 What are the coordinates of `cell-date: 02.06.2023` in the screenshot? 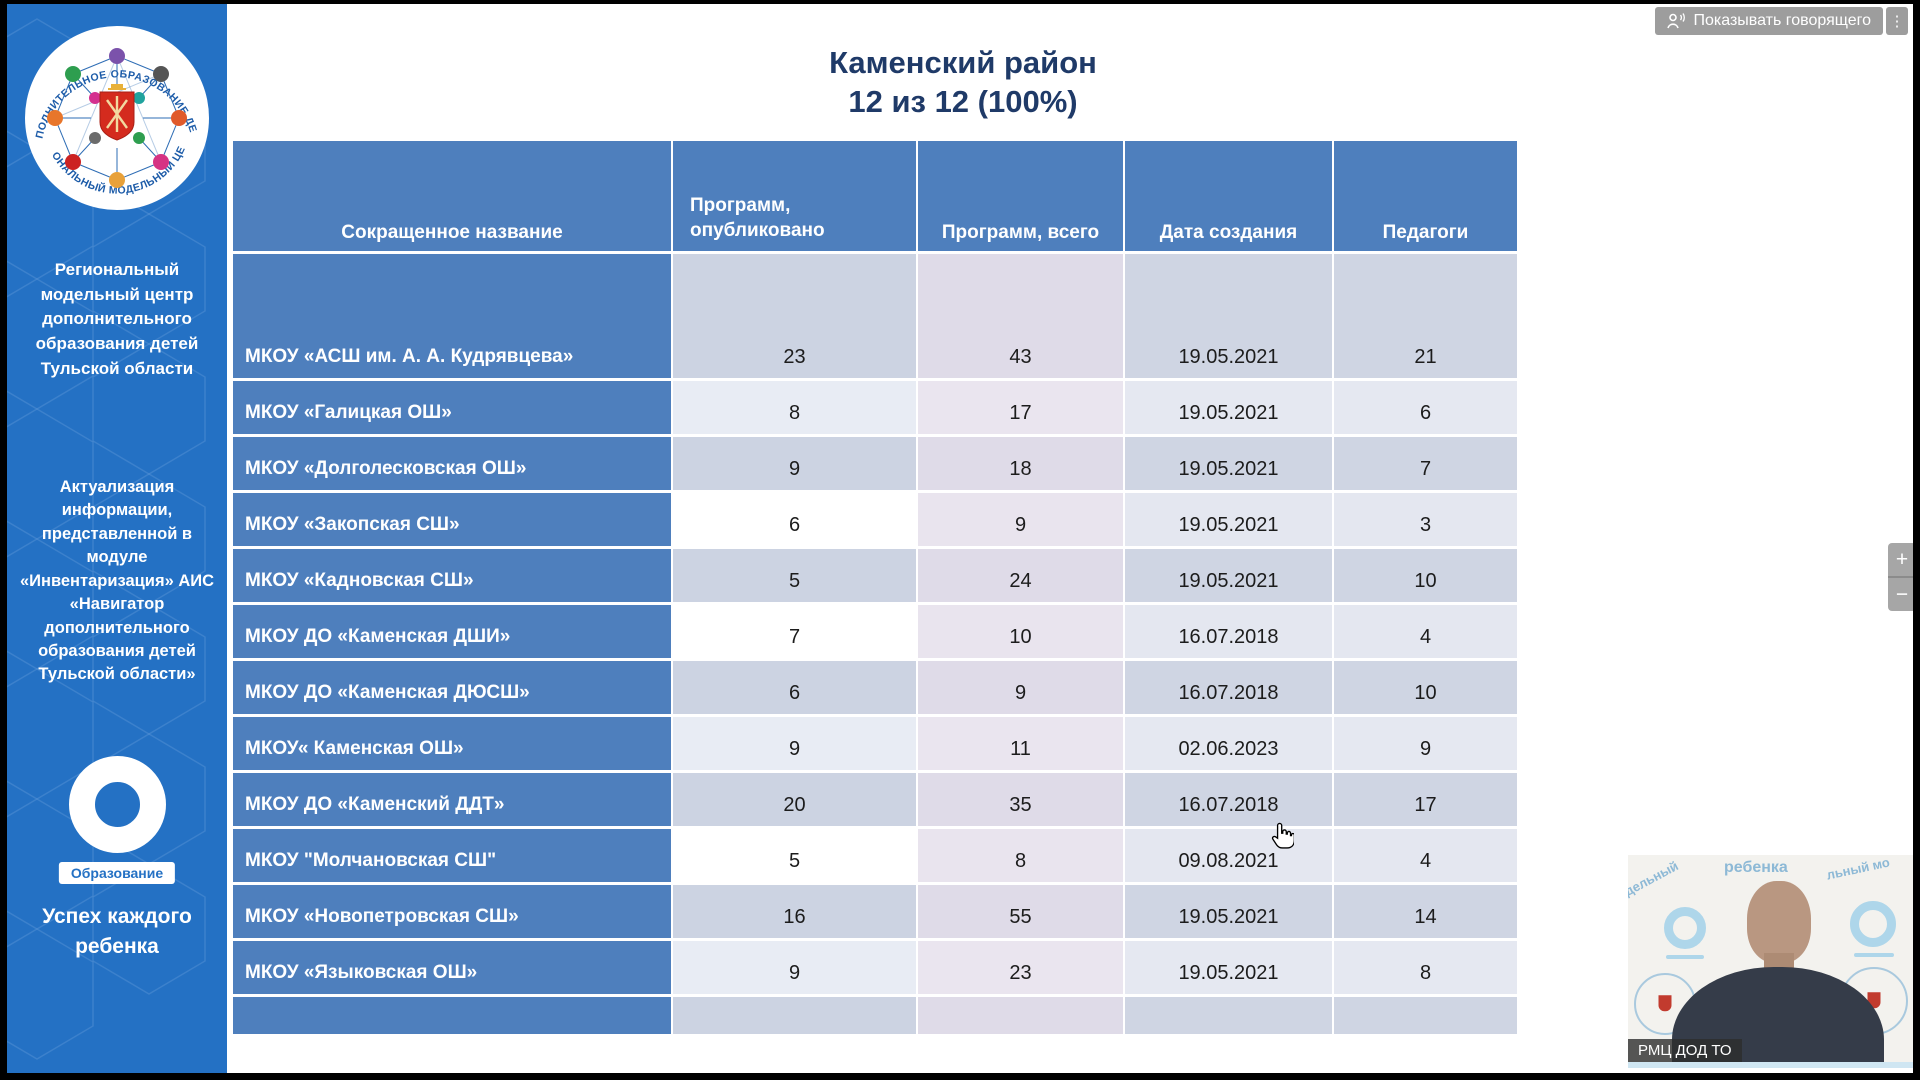 It's located at (1228, 743).